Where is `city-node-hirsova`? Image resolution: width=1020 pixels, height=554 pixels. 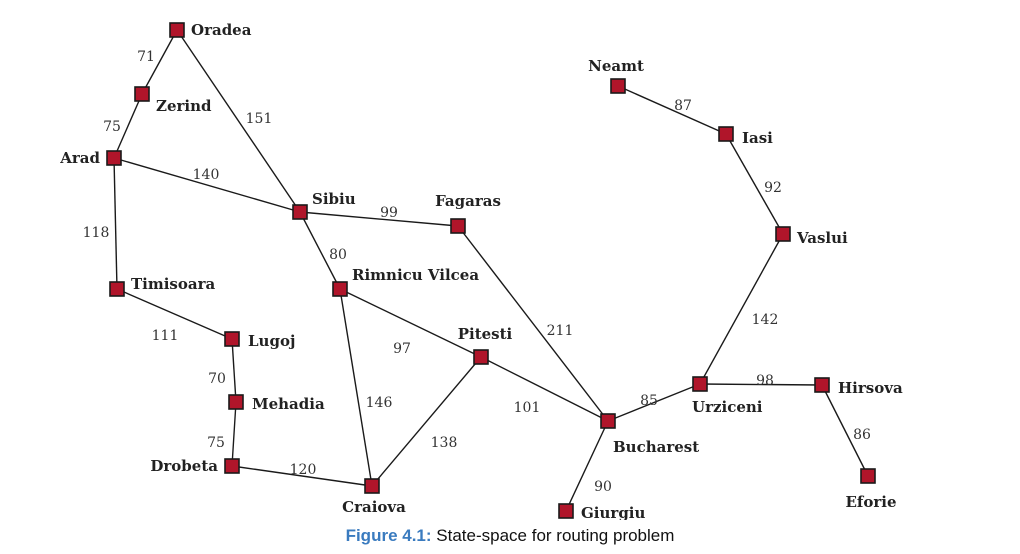 city-node-hirsova is located at coordinates (822, 385).